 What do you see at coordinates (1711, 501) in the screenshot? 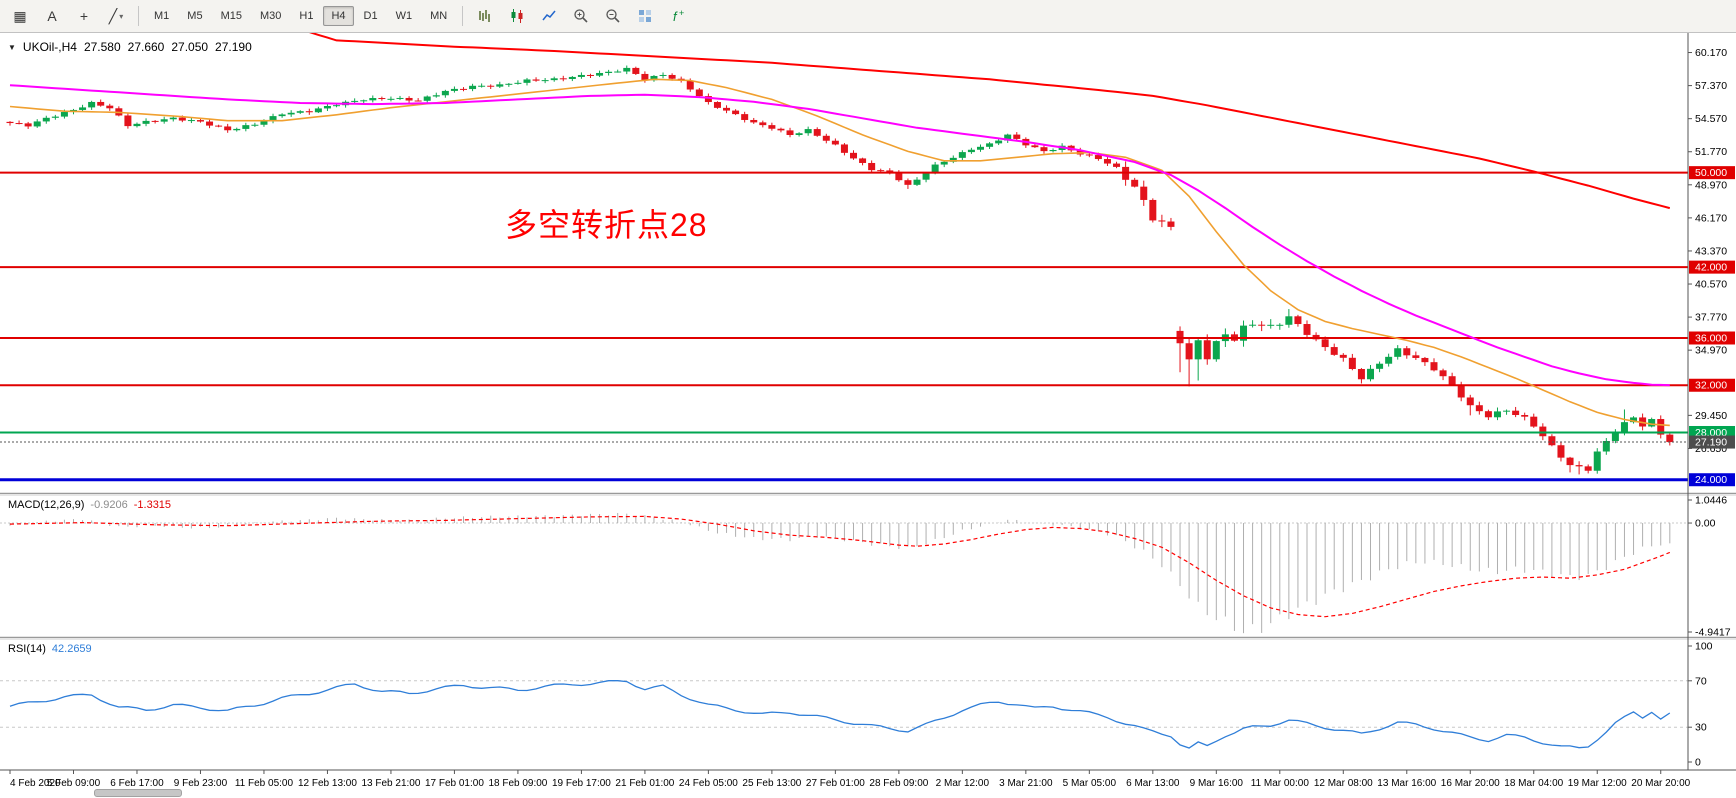
I see `svg-text: 1.0446` at bounding box center [1711, 501].